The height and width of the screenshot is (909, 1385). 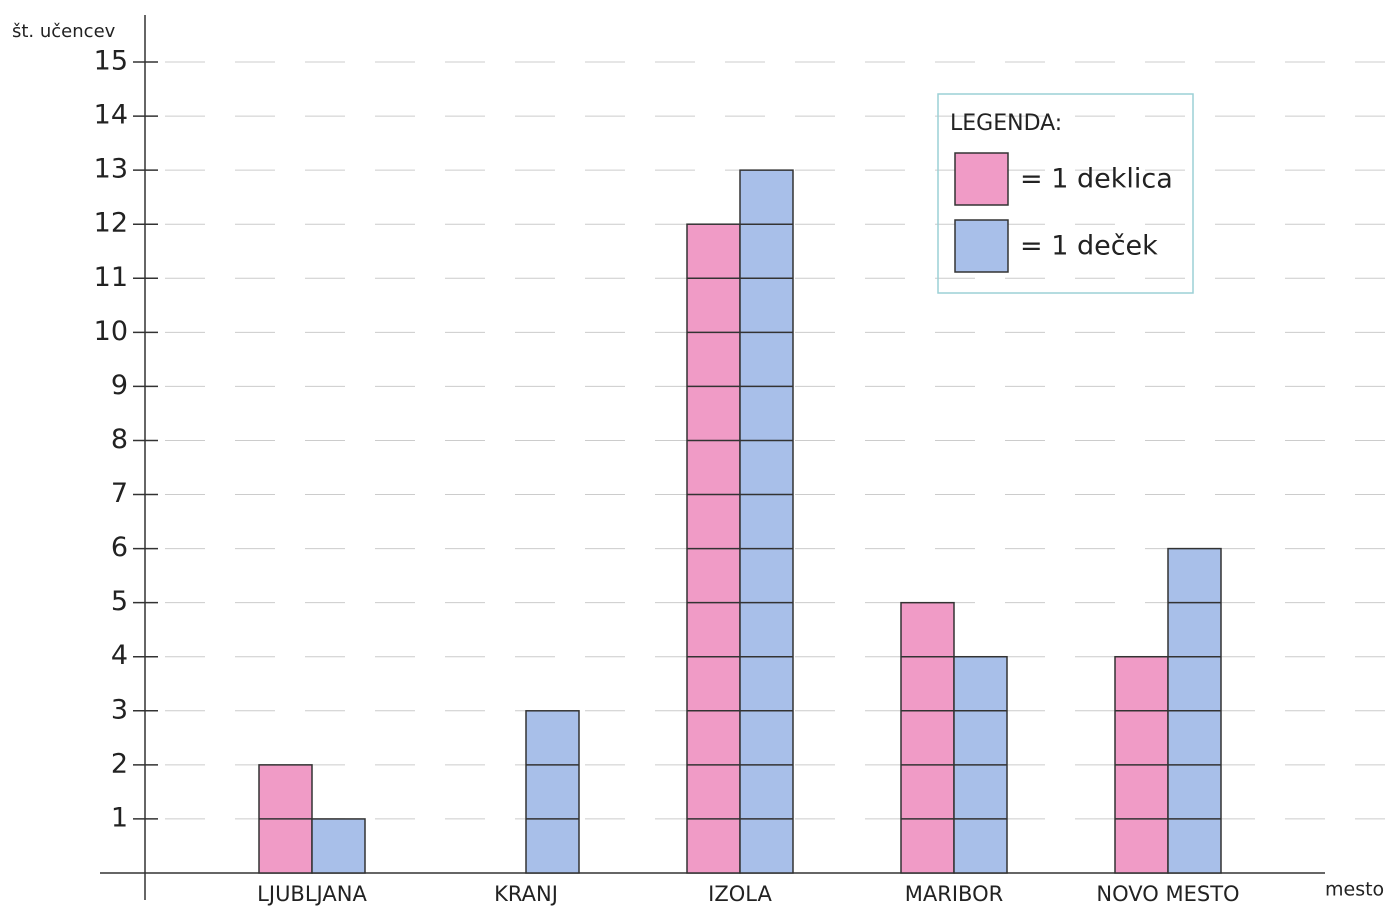 What do you see at coordinates (1167, 894) in the screenshot?
I see `x-tick-label: NOVO MESTO` at bounding box center [1167, 894].